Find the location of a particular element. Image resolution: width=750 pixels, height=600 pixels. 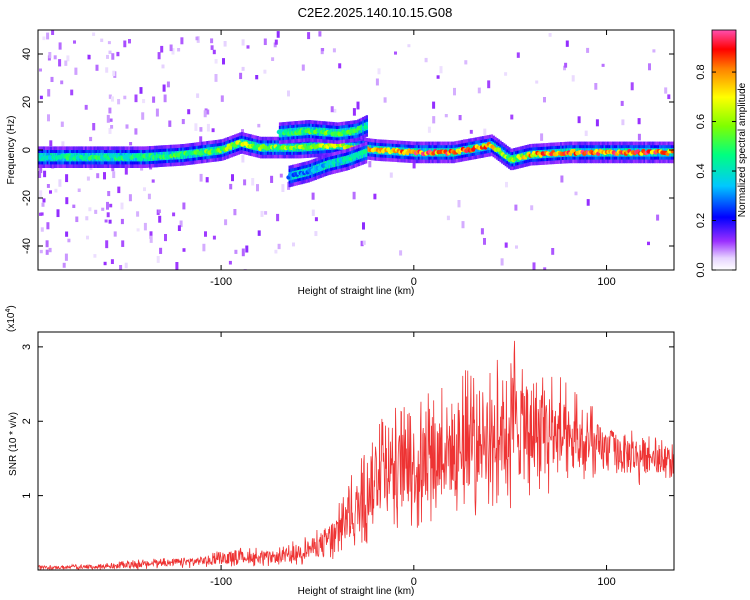

colorbar-tick-label: 0.4 is located at coordinates (701, 170).